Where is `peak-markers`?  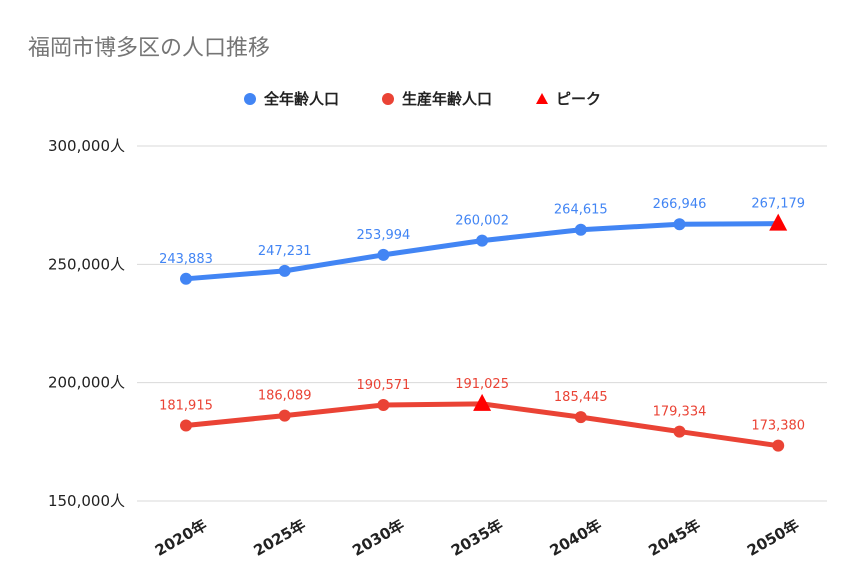 peak-markers is located at coordinates (630, 312).